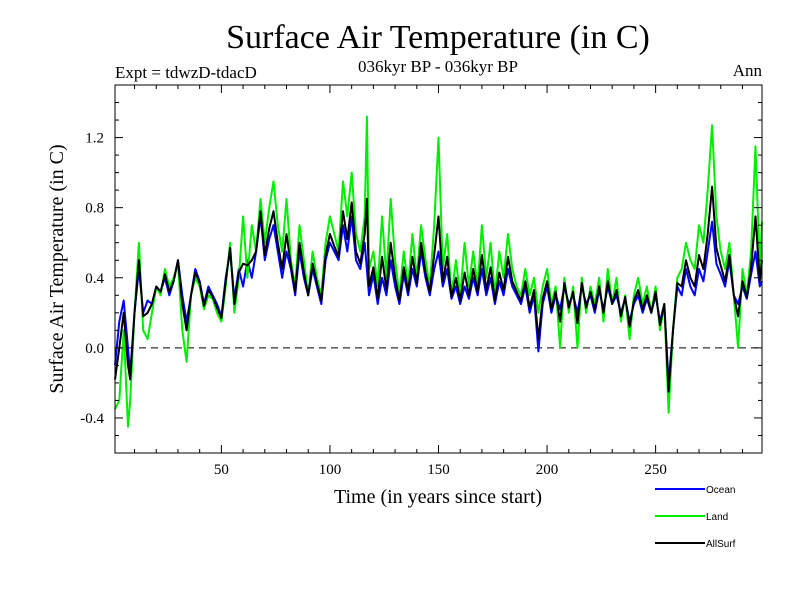  Describe the element at coordinates (57, 268) in the screenshot. I see `y-axis-label: Surface Air Temperature (in C)` at that location.